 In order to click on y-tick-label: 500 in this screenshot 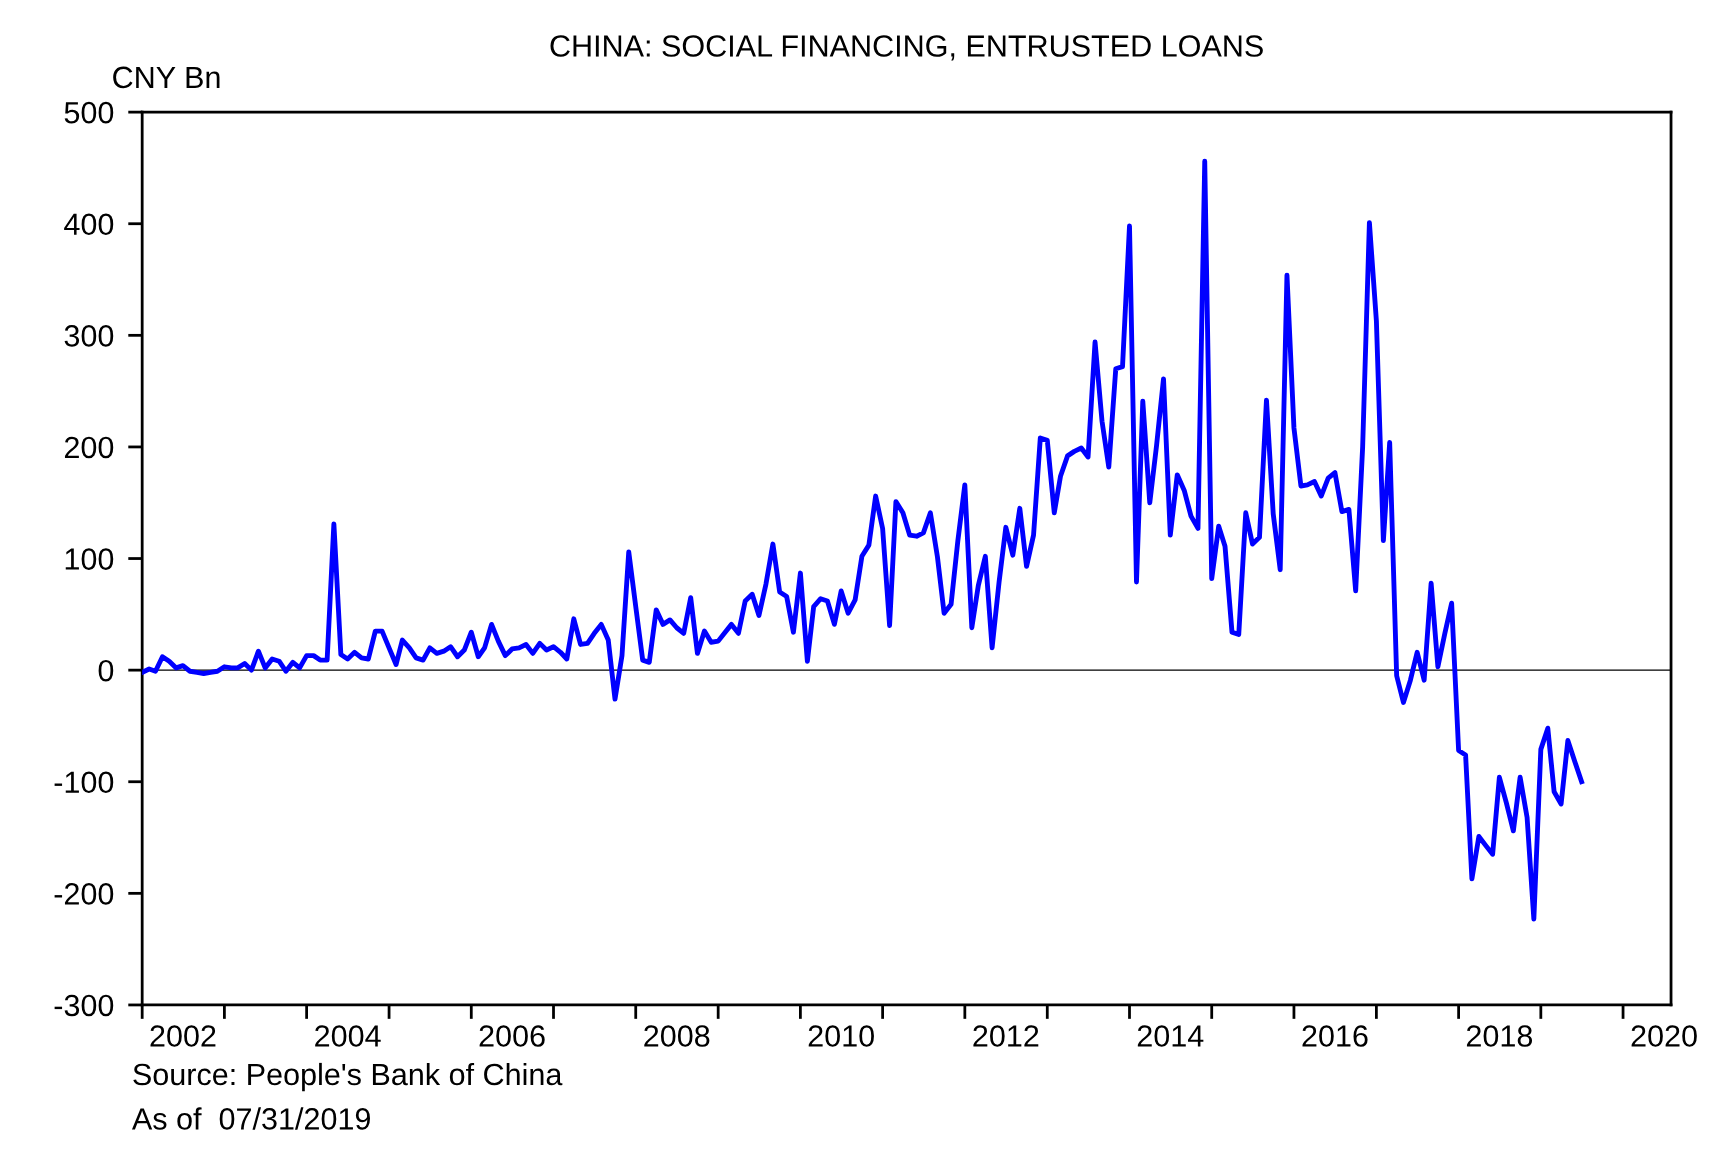, I will do `click(89, 112)`.